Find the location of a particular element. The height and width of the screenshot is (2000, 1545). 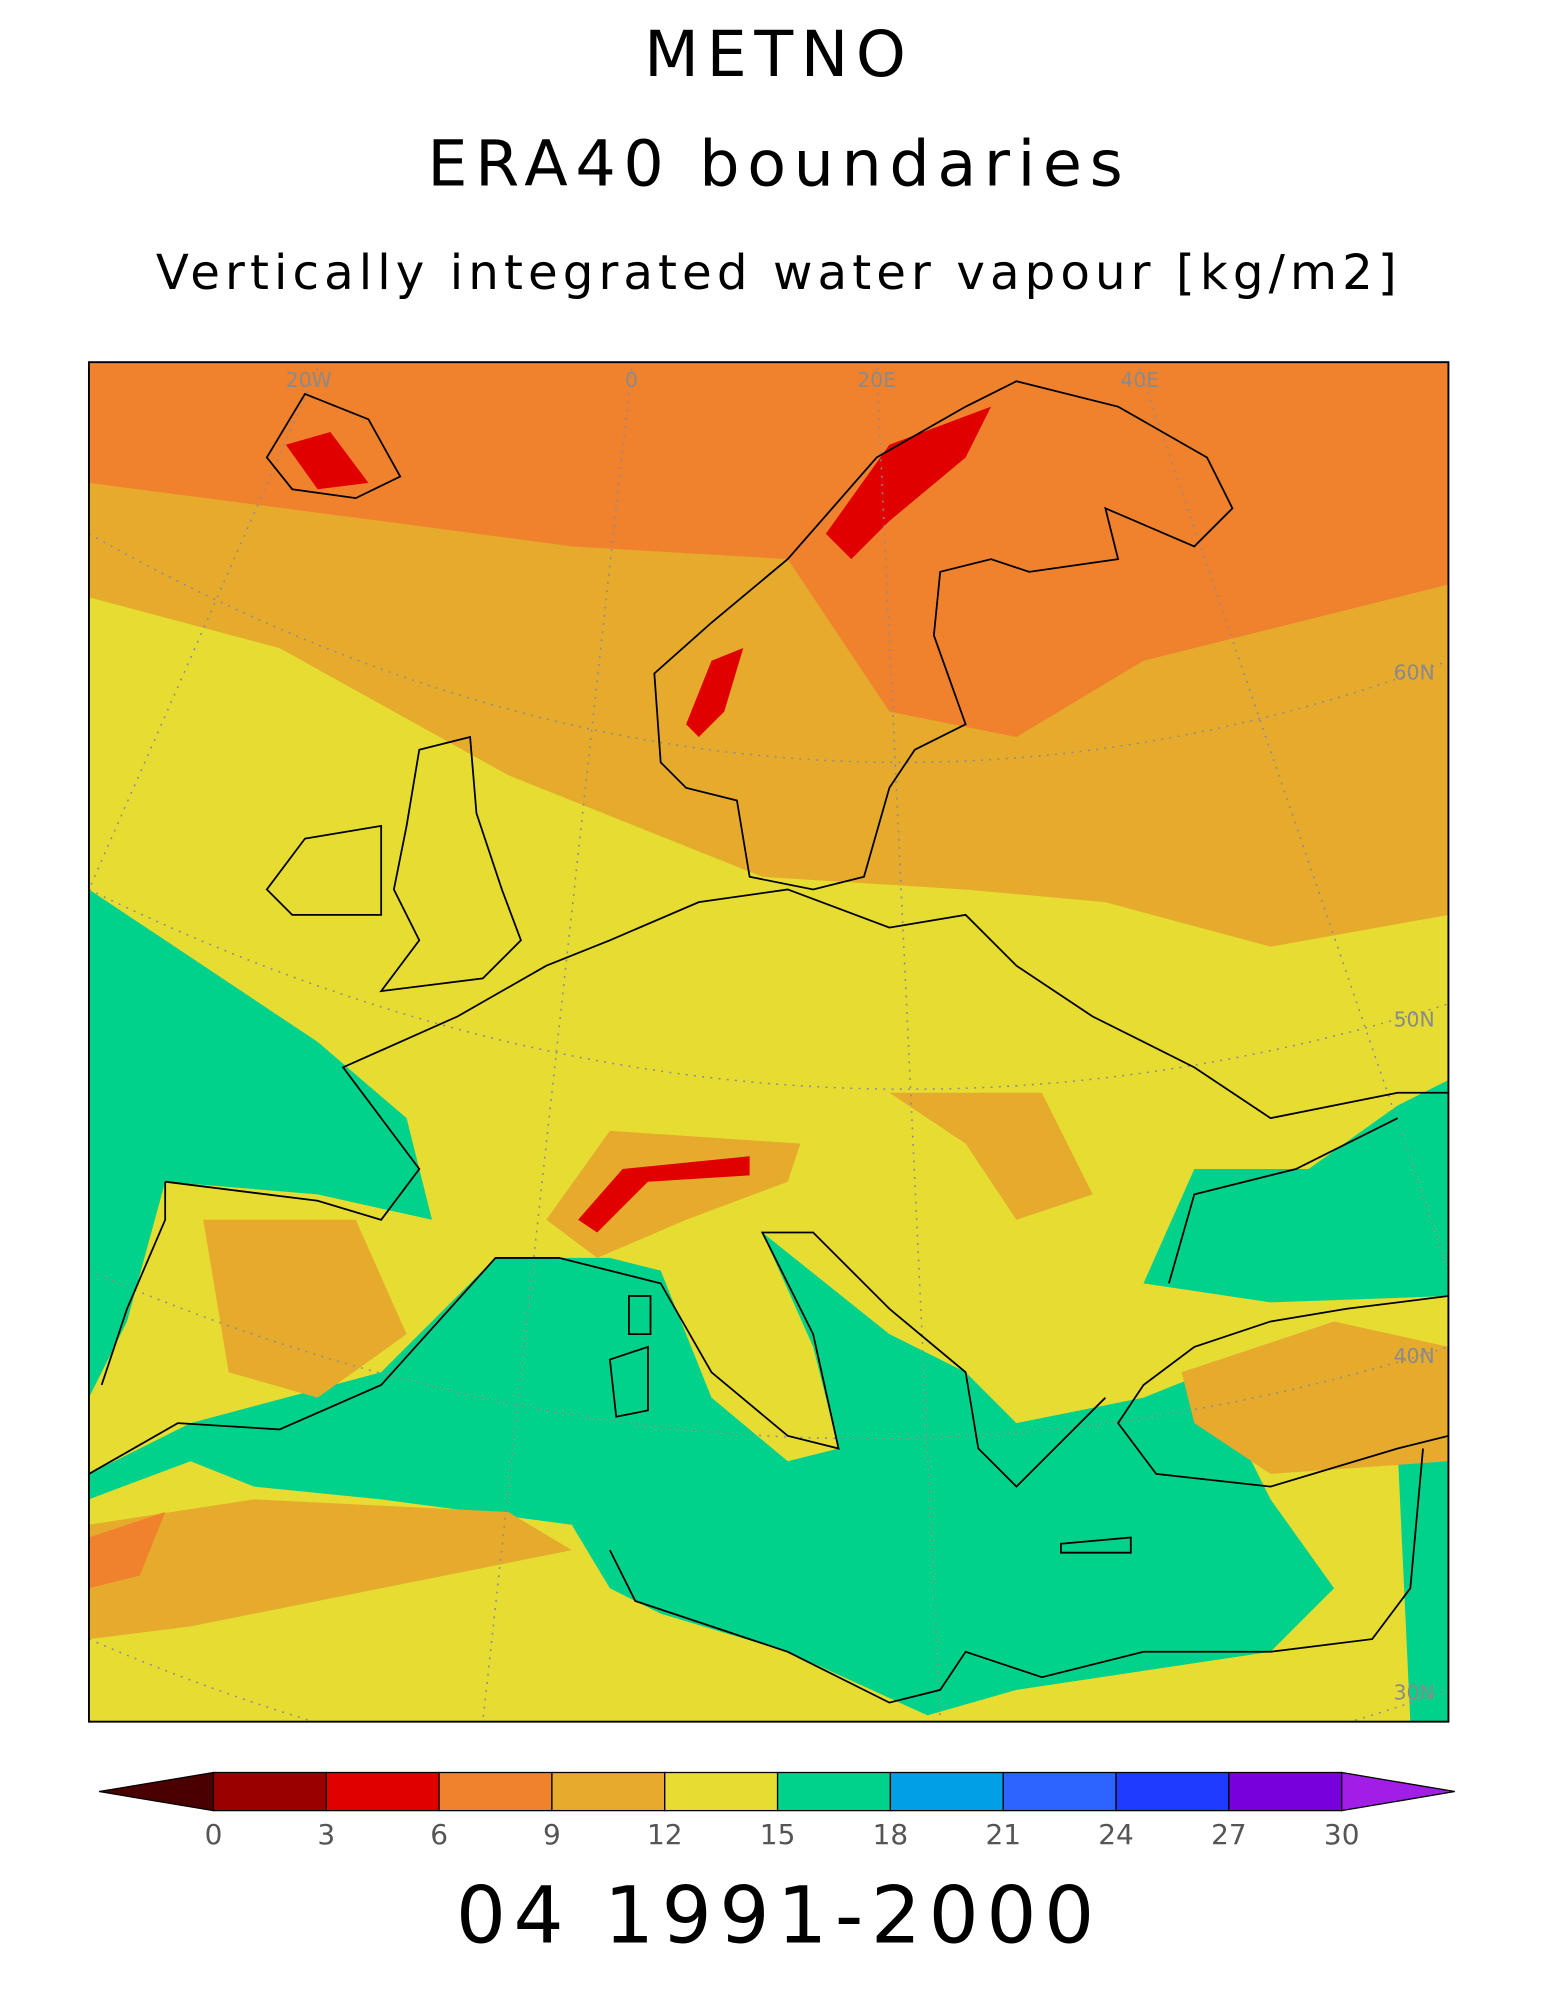

period-label: 04 1991-2000 is located at coordinates (779, 1916).